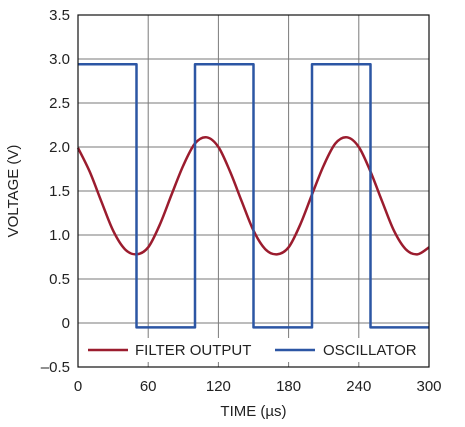 Image resolution: width=465 pixels, height=427 pixels. Describe the element at coordinates (148, 386) in the screenshot. I see `x-tick-label: 60` at that location.